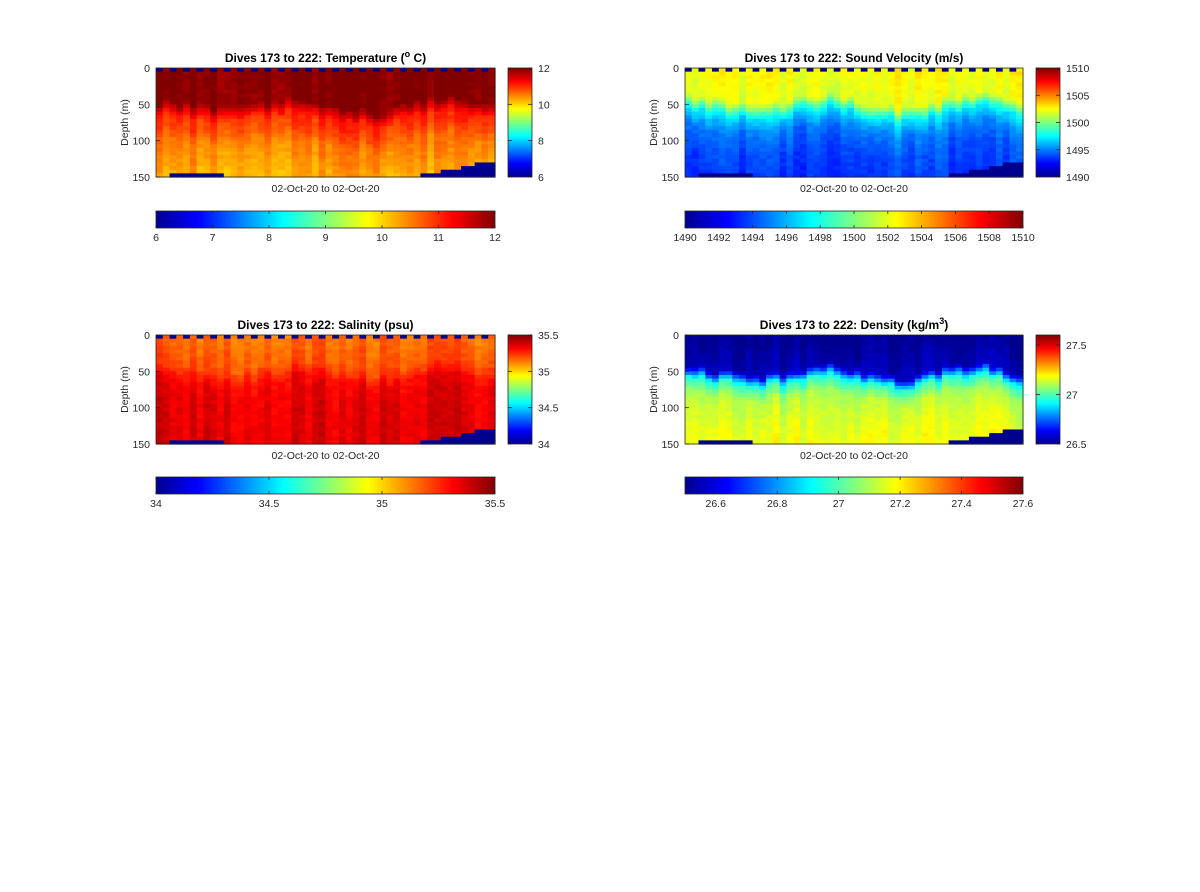  I want to click on x-axis-label: 02-Oct-20 to 02-Oct-20, so click(326, 189).